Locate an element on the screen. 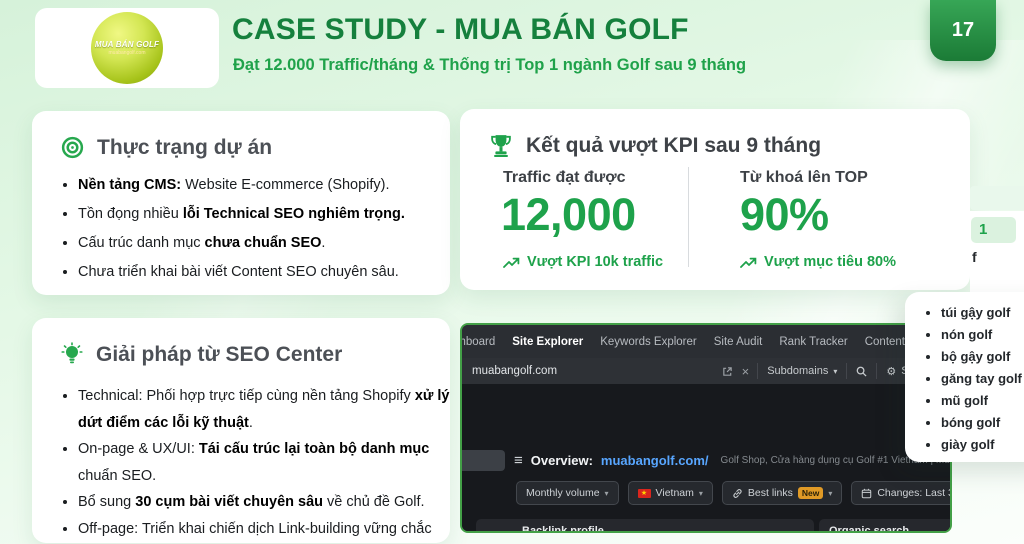 This screenshot has height=544, width=1024. monthly-volume-dropdown: Monthly volume ▾ is located at coordinates (567, 493).